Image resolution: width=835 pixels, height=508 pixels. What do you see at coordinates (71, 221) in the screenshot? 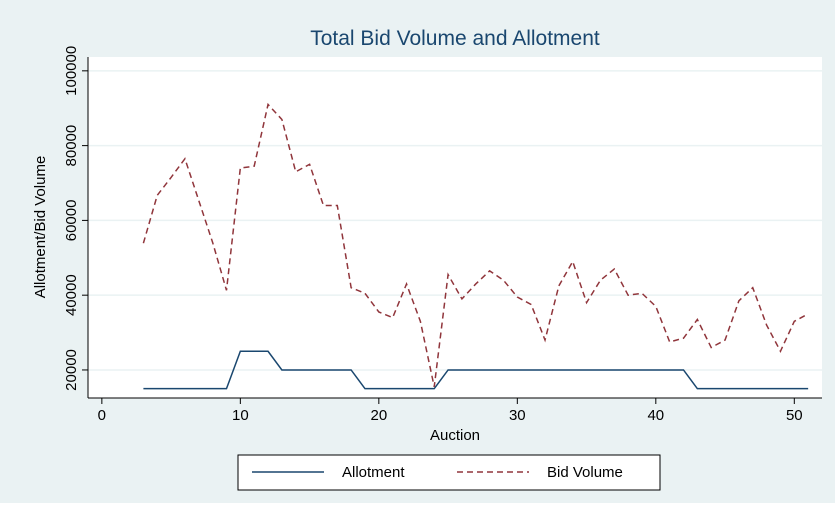
I see `y-tick-label: 60000` at bounding box center [71, 221].